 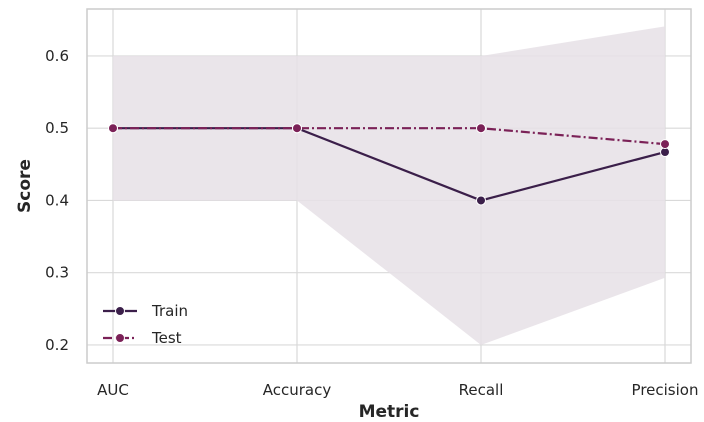 I want to click on y-tick-label: 0.6, so click(x=57, y=56).